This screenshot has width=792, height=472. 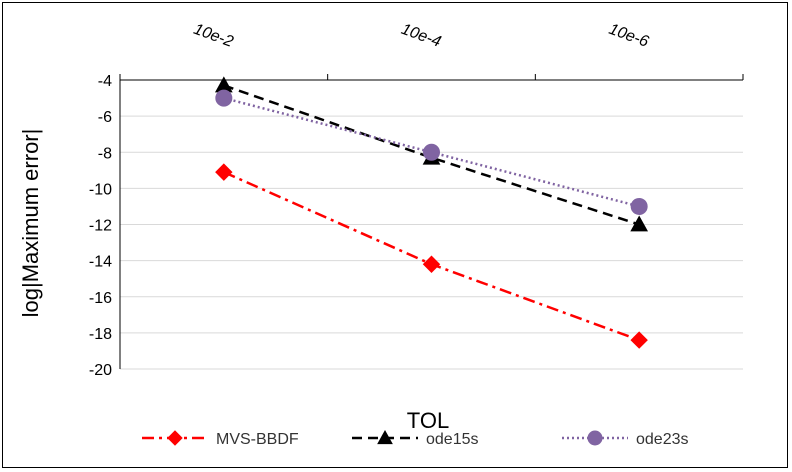 What do you see at coordinates (100, 189) in the screenshot?
I see `y-tick-label: -10` at bounding box center [100, 189].